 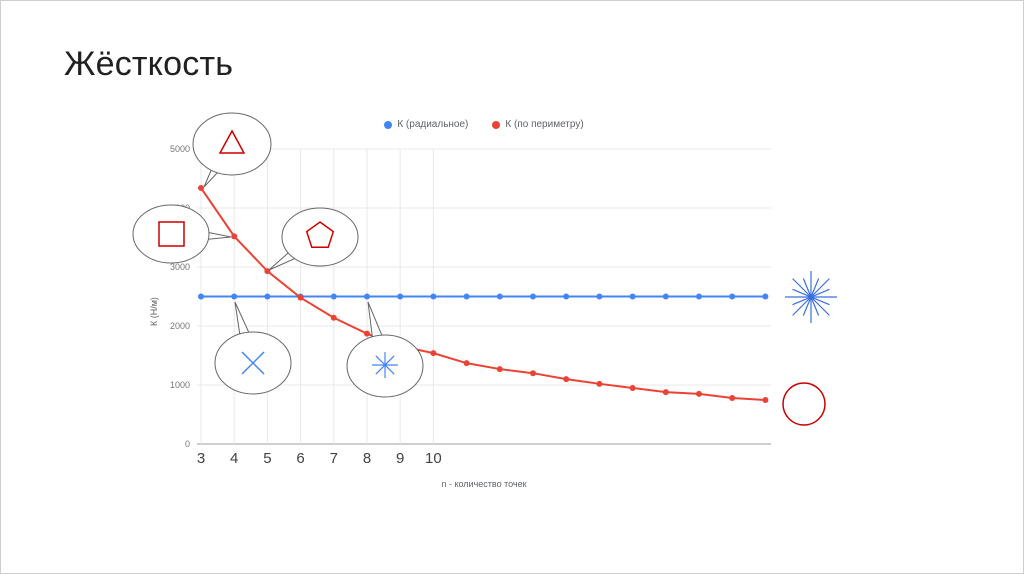 What do you see at coordinates (367, 458) in the screenshot?
I see `x-tick-label: 8` at bounding box center [367, 458].